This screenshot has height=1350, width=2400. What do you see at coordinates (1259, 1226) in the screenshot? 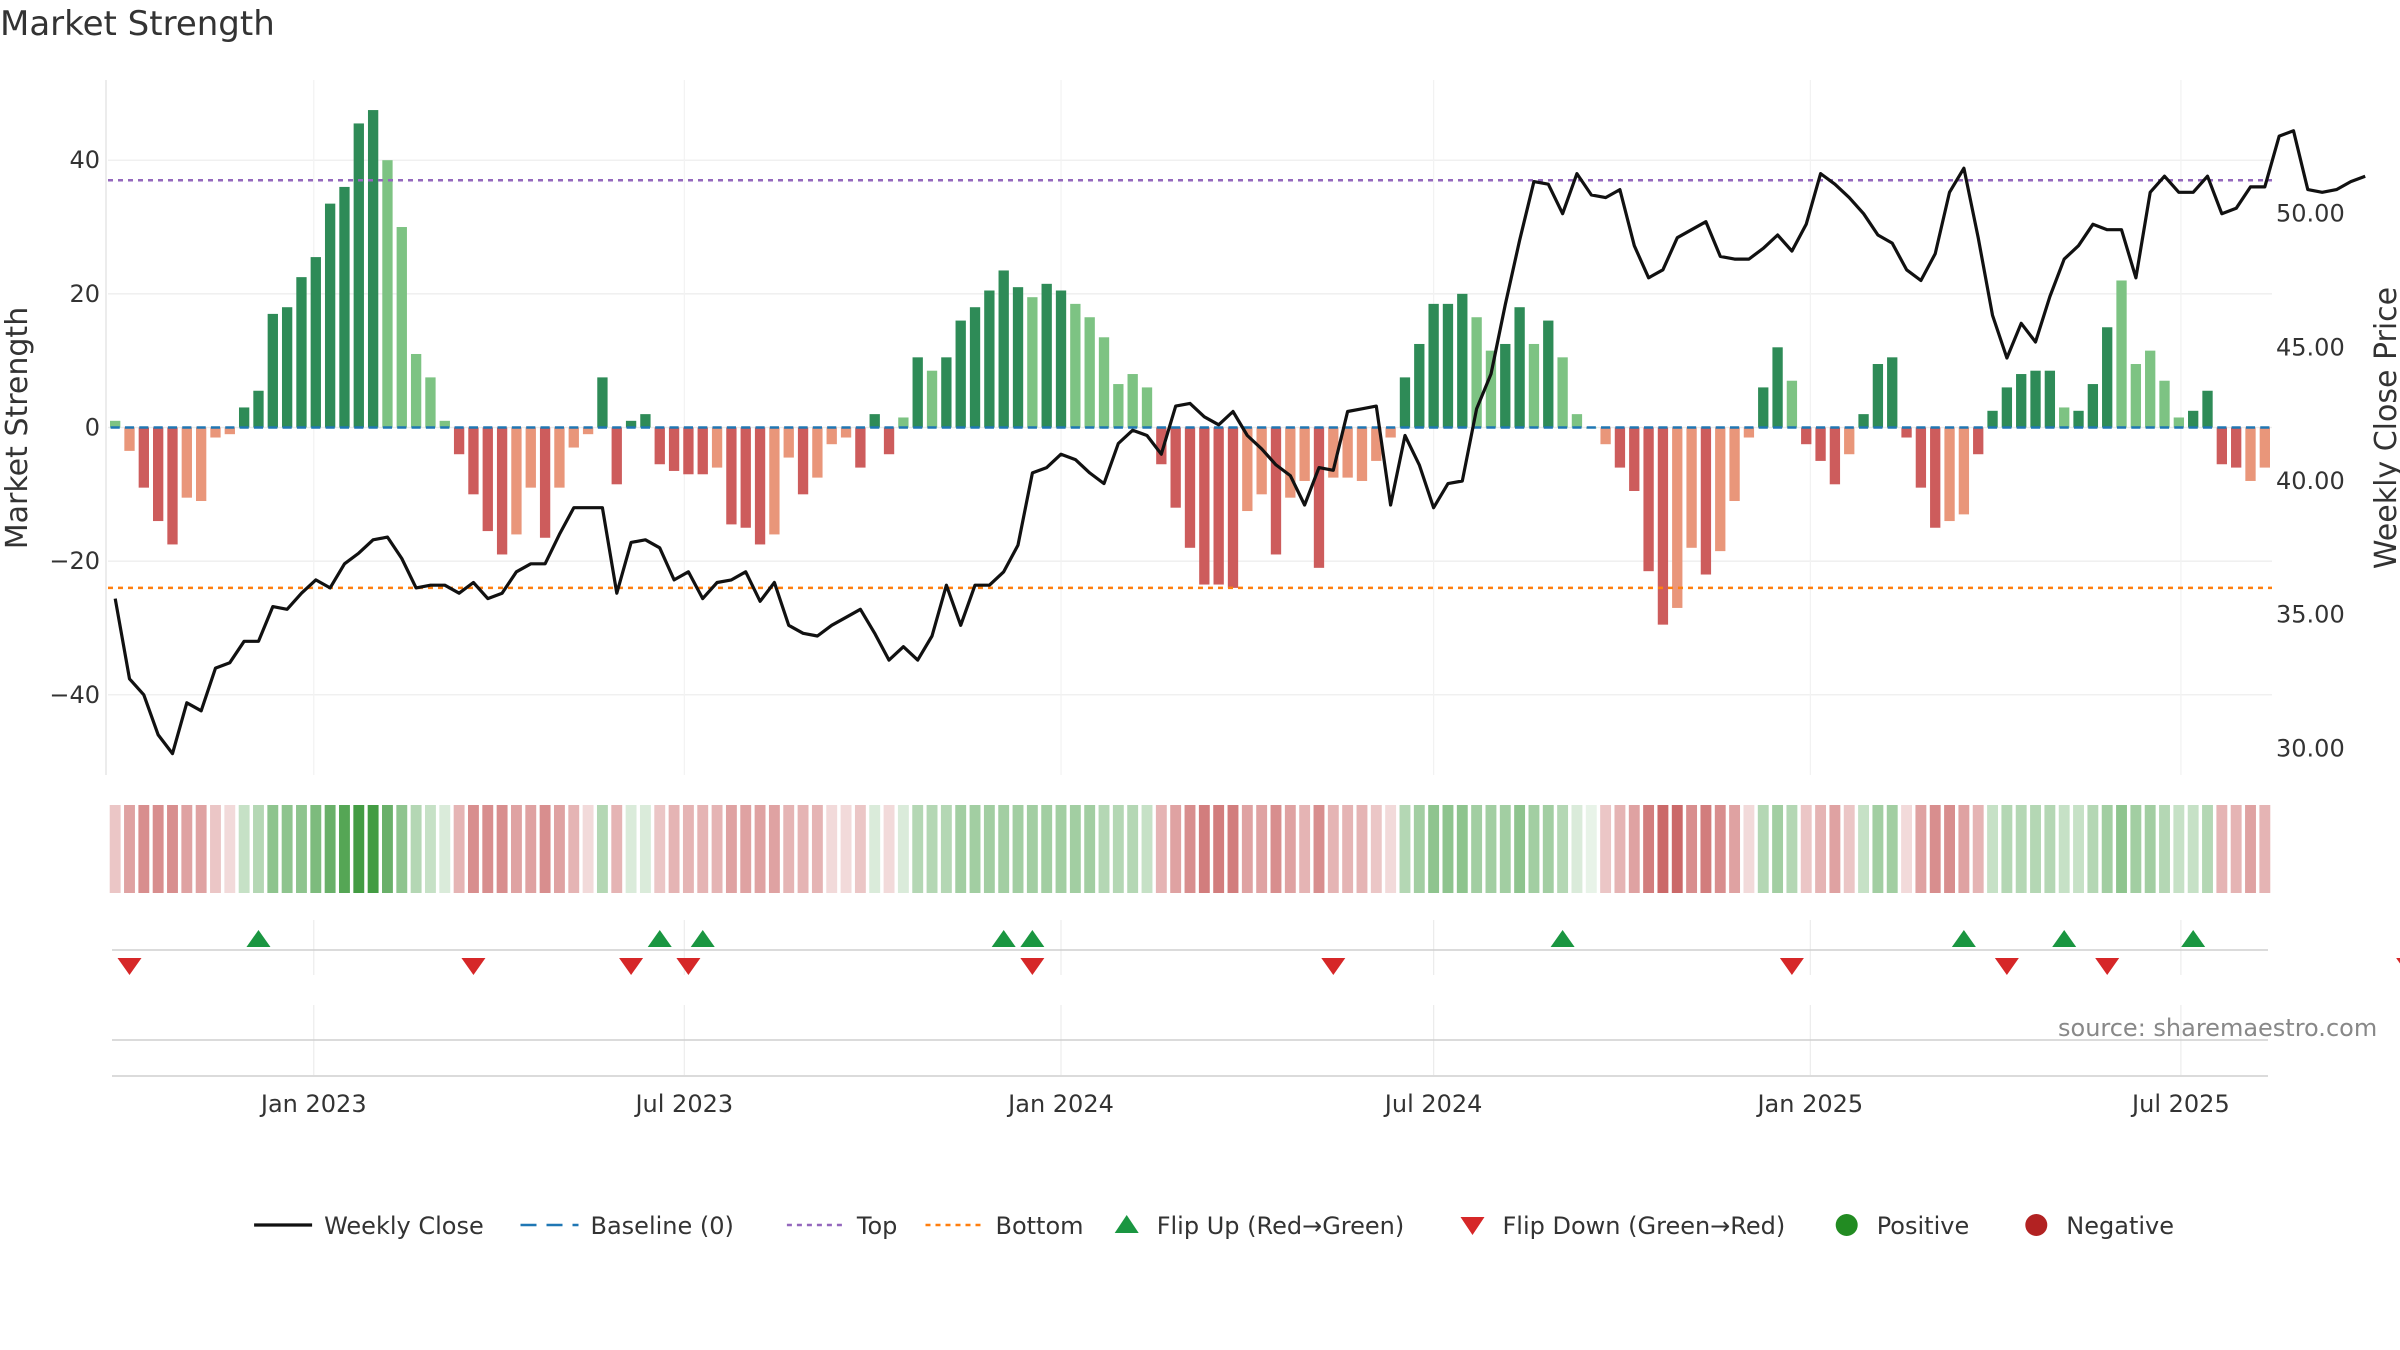
I see `legend-item-flip_up: Flip Up (Red→Green)` at bounding box center [1259, 1226].